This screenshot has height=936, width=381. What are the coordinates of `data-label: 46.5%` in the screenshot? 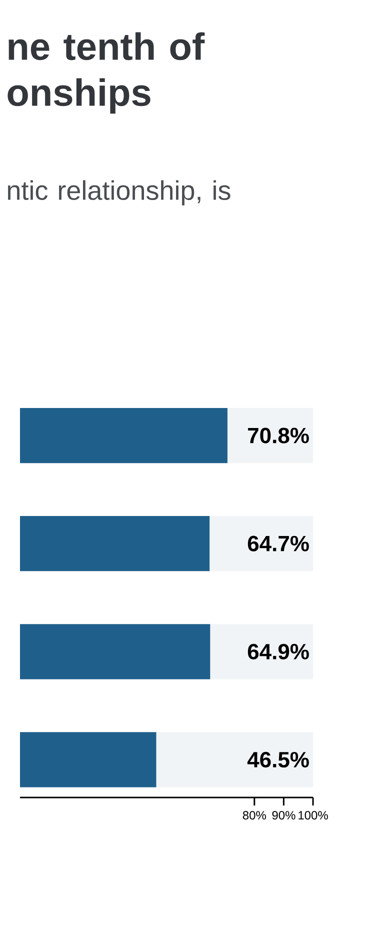 It's located at (278, 760).